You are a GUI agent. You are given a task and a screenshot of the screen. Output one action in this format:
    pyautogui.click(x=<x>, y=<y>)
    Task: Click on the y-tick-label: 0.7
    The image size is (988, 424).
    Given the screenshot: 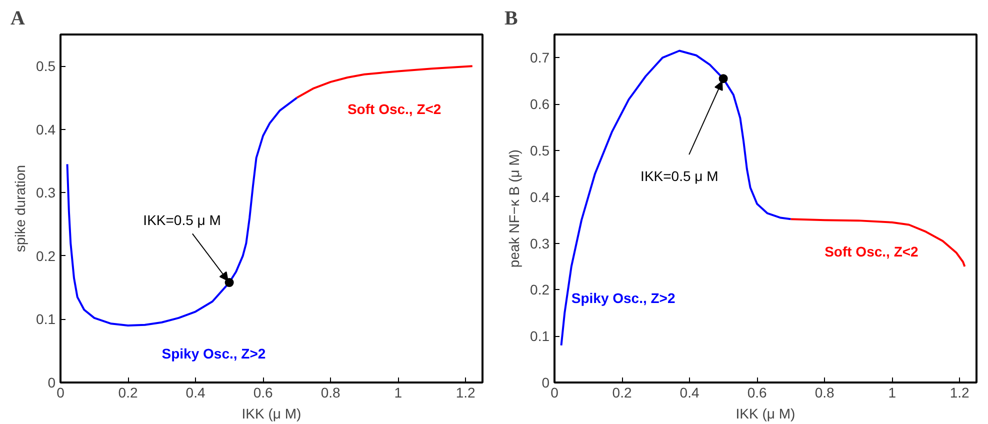 What is the action you would take?
    pyautogui.click(x=540, y=58)
    